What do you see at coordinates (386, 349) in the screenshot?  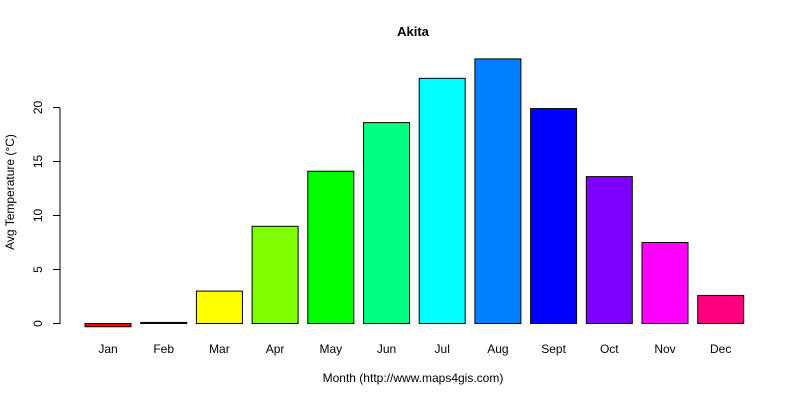 I see `x-tick-label: Jun` at bounding box center [386, 349].